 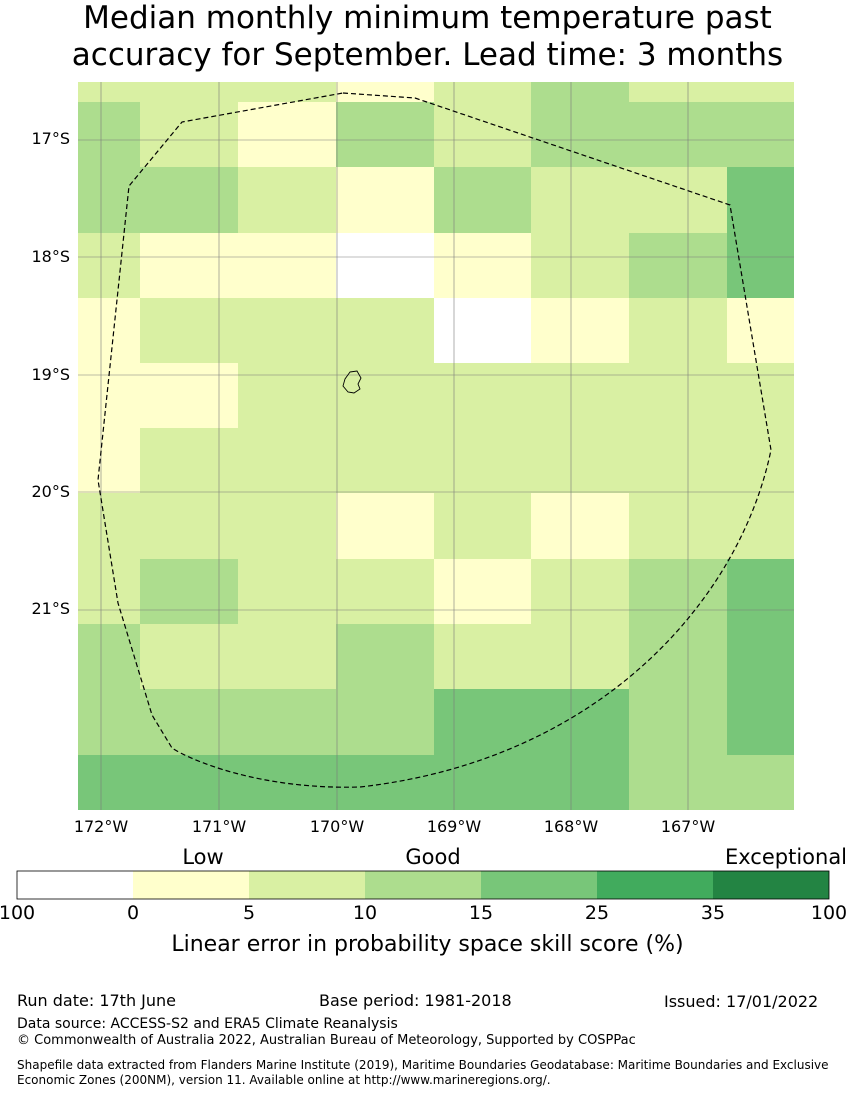 I want to click on colorbar, so click(x=423, y=885).